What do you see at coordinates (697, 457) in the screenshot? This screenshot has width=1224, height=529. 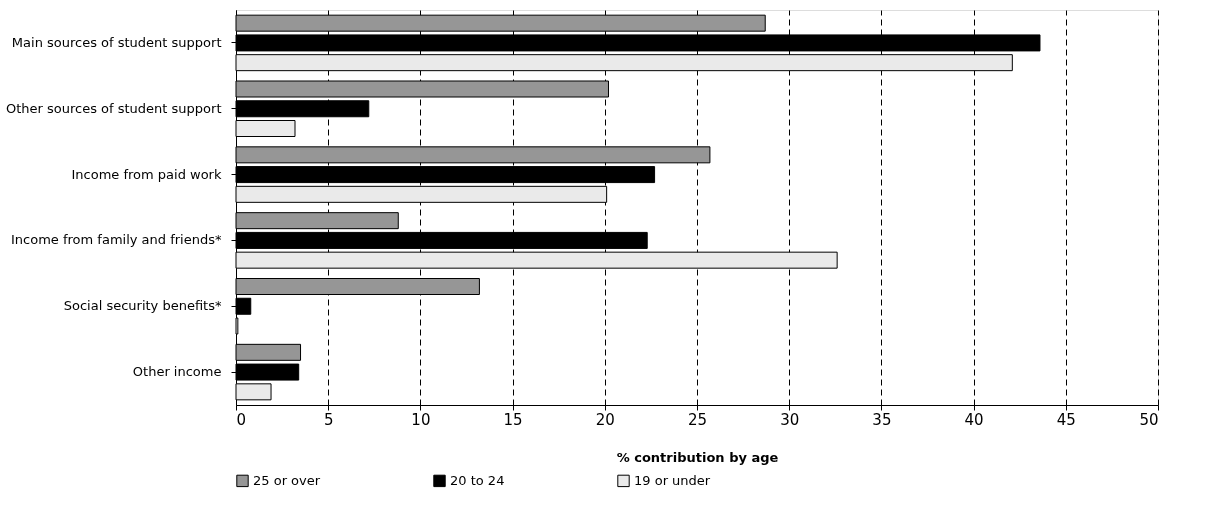 I see `x-axis-title: % contribution by age` at bounding box center [697, 457].